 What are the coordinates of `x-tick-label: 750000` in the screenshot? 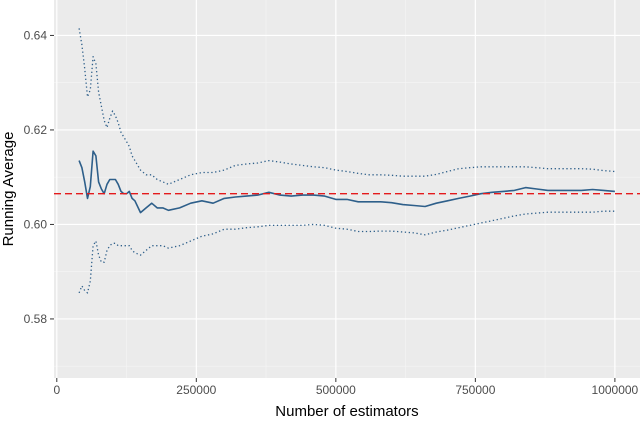 It's located at (475, 390).